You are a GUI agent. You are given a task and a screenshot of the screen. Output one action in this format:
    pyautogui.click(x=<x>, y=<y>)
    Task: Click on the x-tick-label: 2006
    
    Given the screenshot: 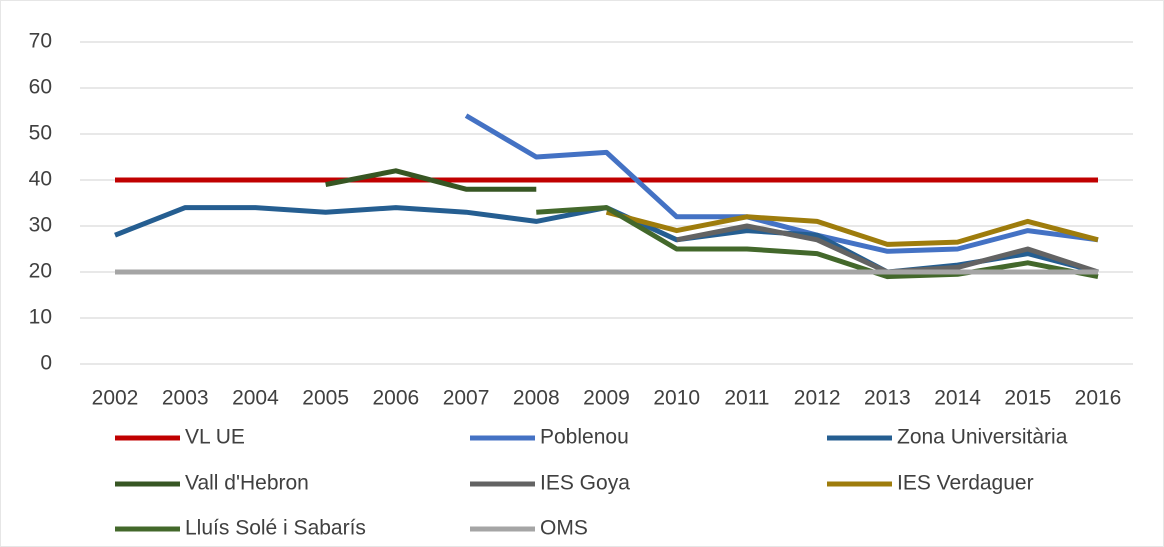 What is the action you would take?
    pyautogui.click(x=395, y=398)
    